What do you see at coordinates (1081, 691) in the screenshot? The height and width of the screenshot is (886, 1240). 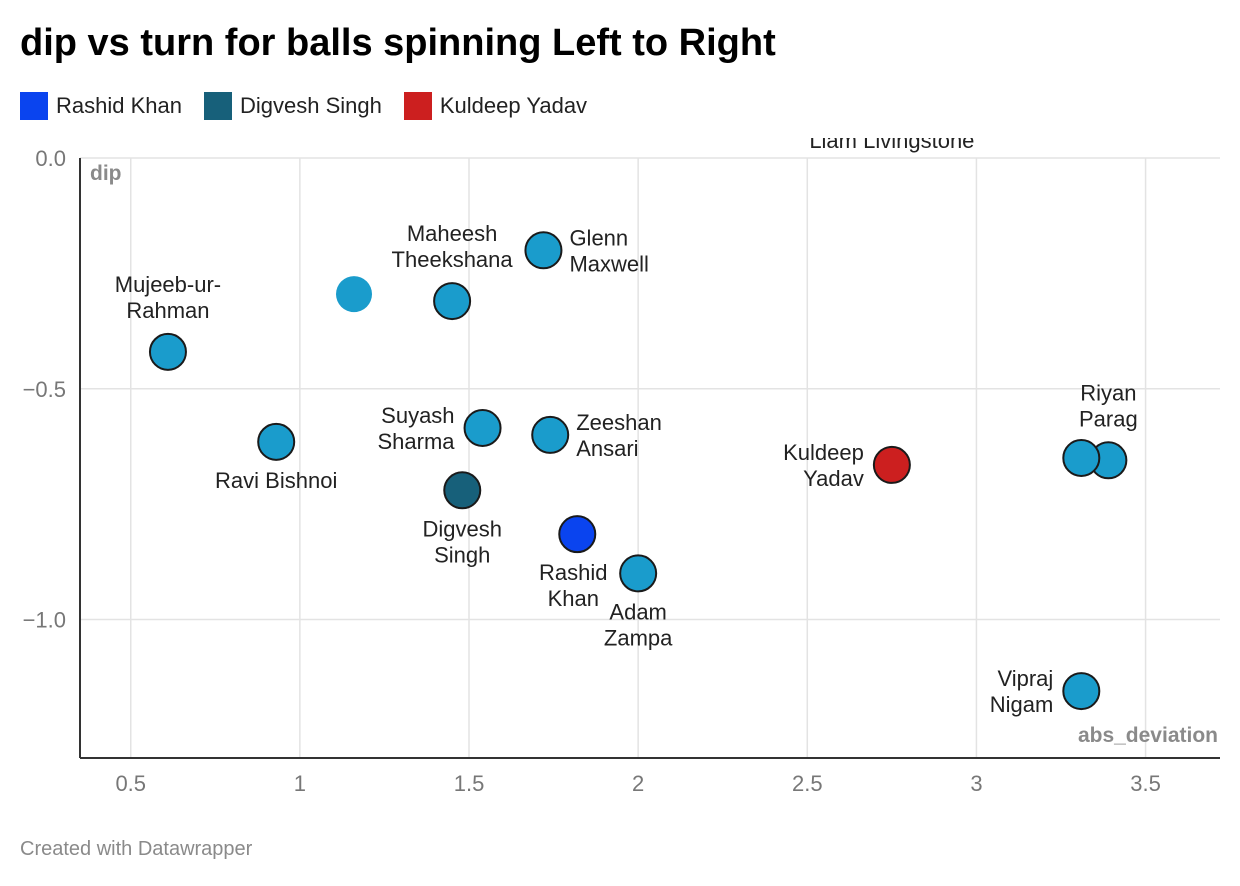 I see `point-vipraj-nigam` at bounding box center [1081, 691].